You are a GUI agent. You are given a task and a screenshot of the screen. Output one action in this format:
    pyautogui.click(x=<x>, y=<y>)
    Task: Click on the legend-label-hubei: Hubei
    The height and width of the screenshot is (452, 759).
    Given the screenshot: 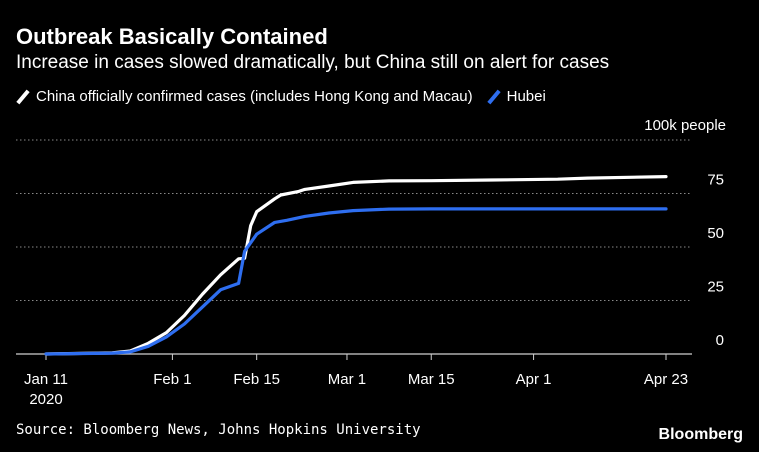 What is the action you would take?
    pyautogui.click(x=526, y=96)
    